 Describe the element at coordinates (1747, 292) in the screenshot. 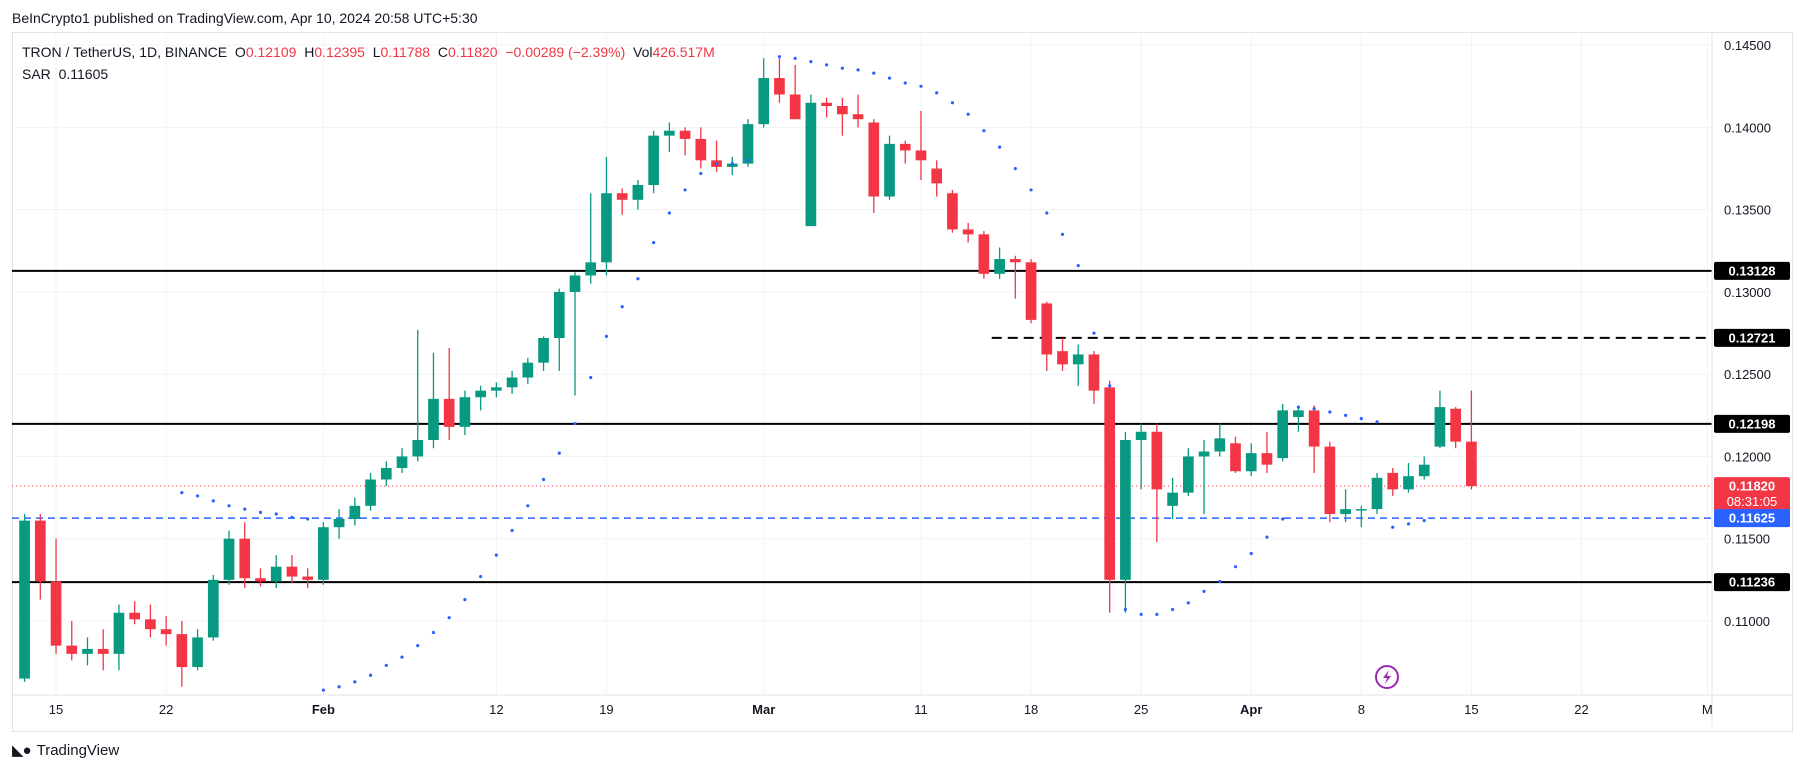

I see `y-tick-label: 0.13000` at that location.